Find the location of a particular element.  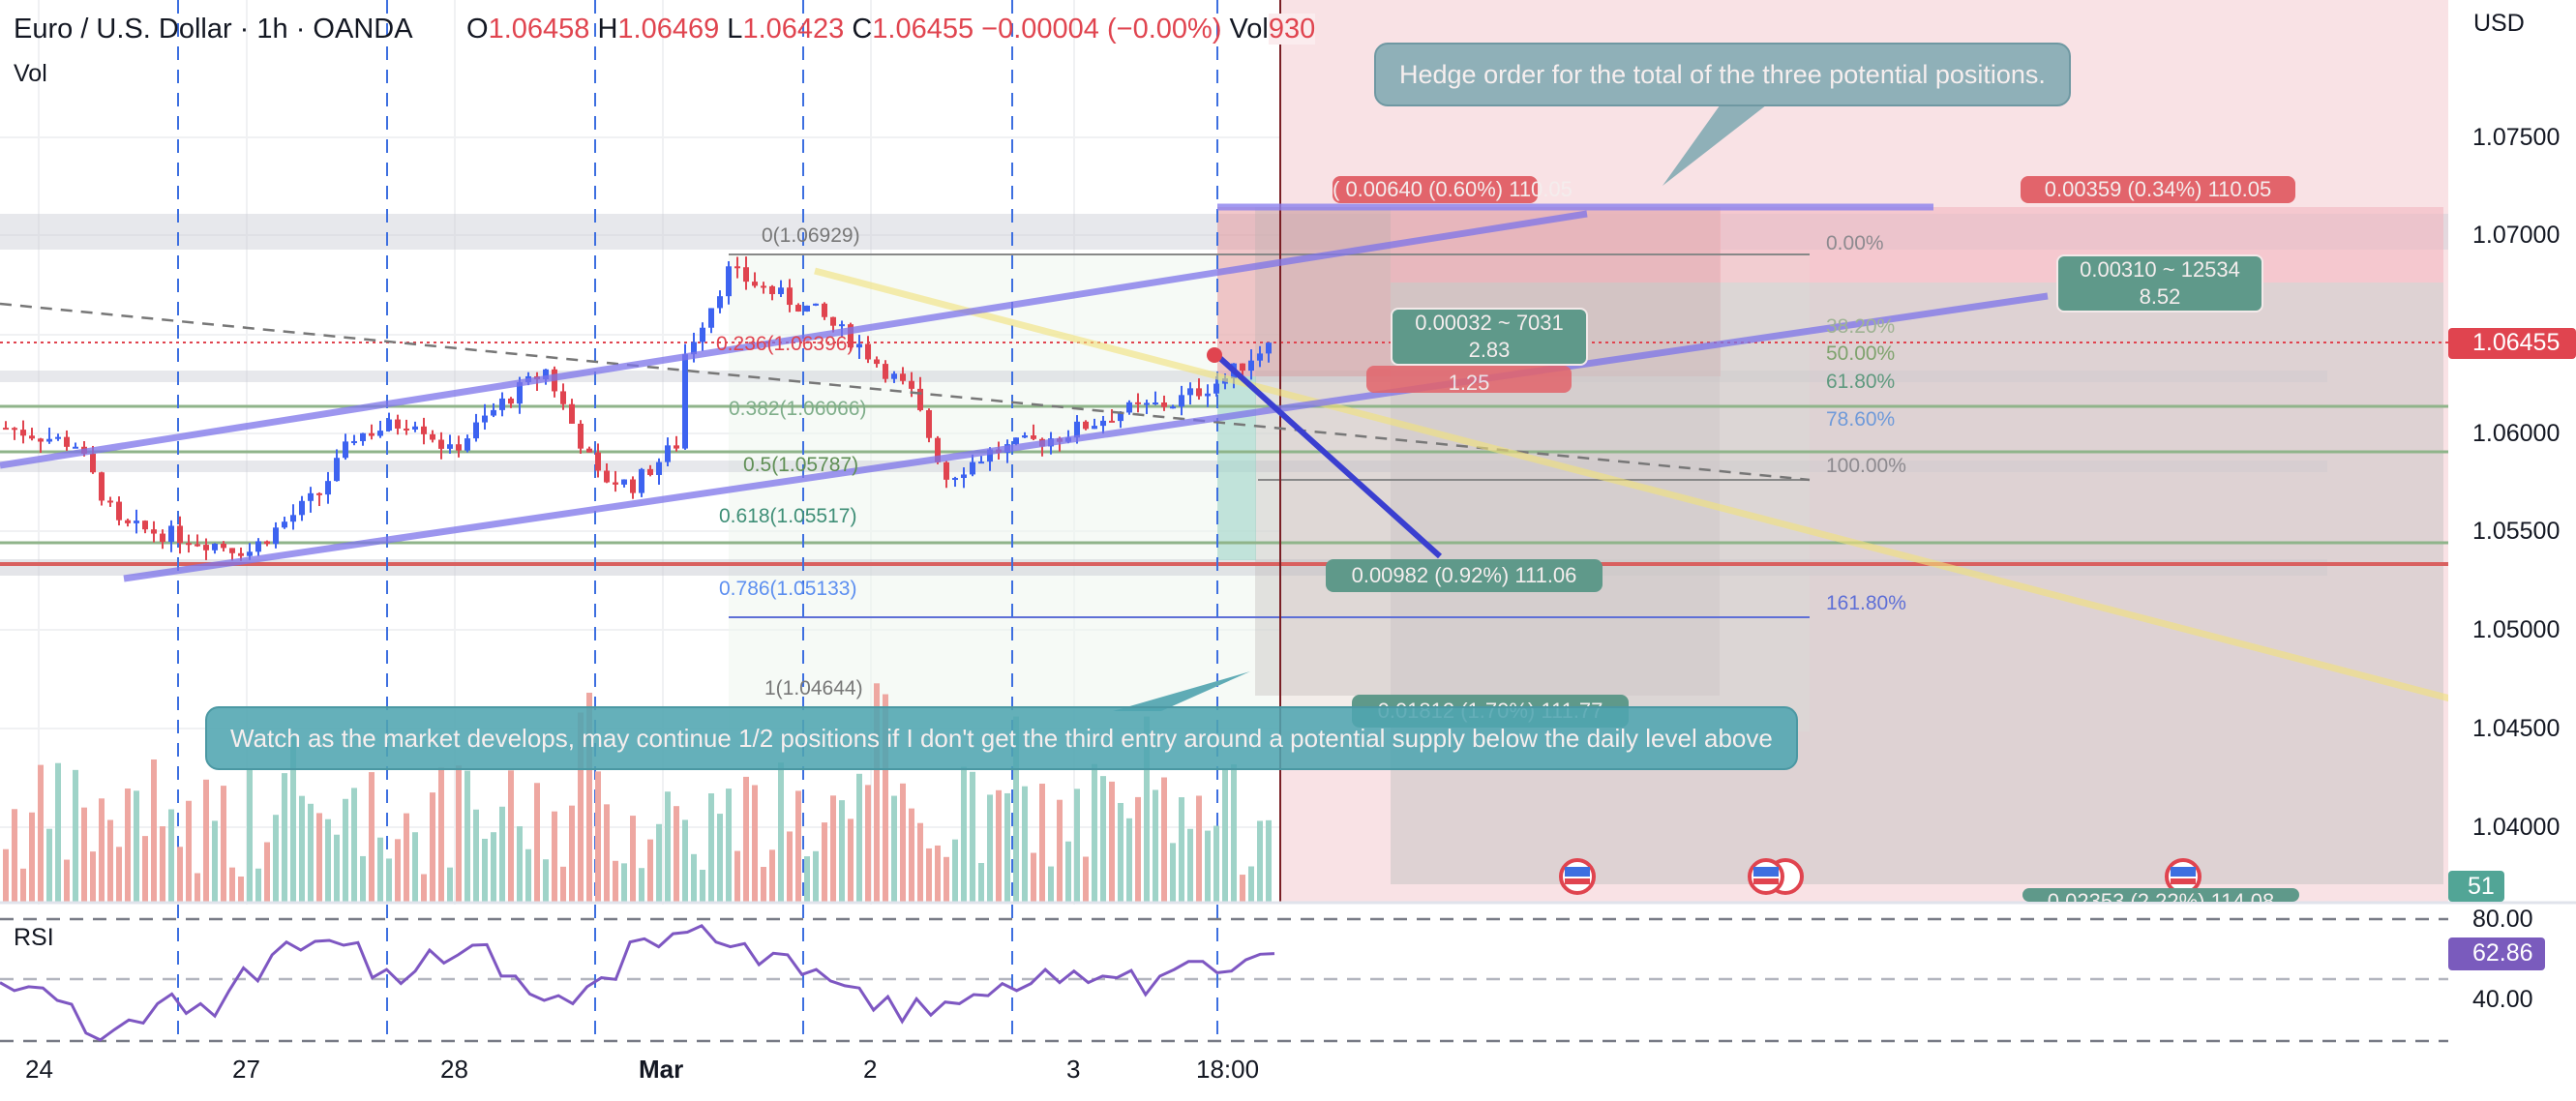

channel-upper is located at coordinates (794, 339).